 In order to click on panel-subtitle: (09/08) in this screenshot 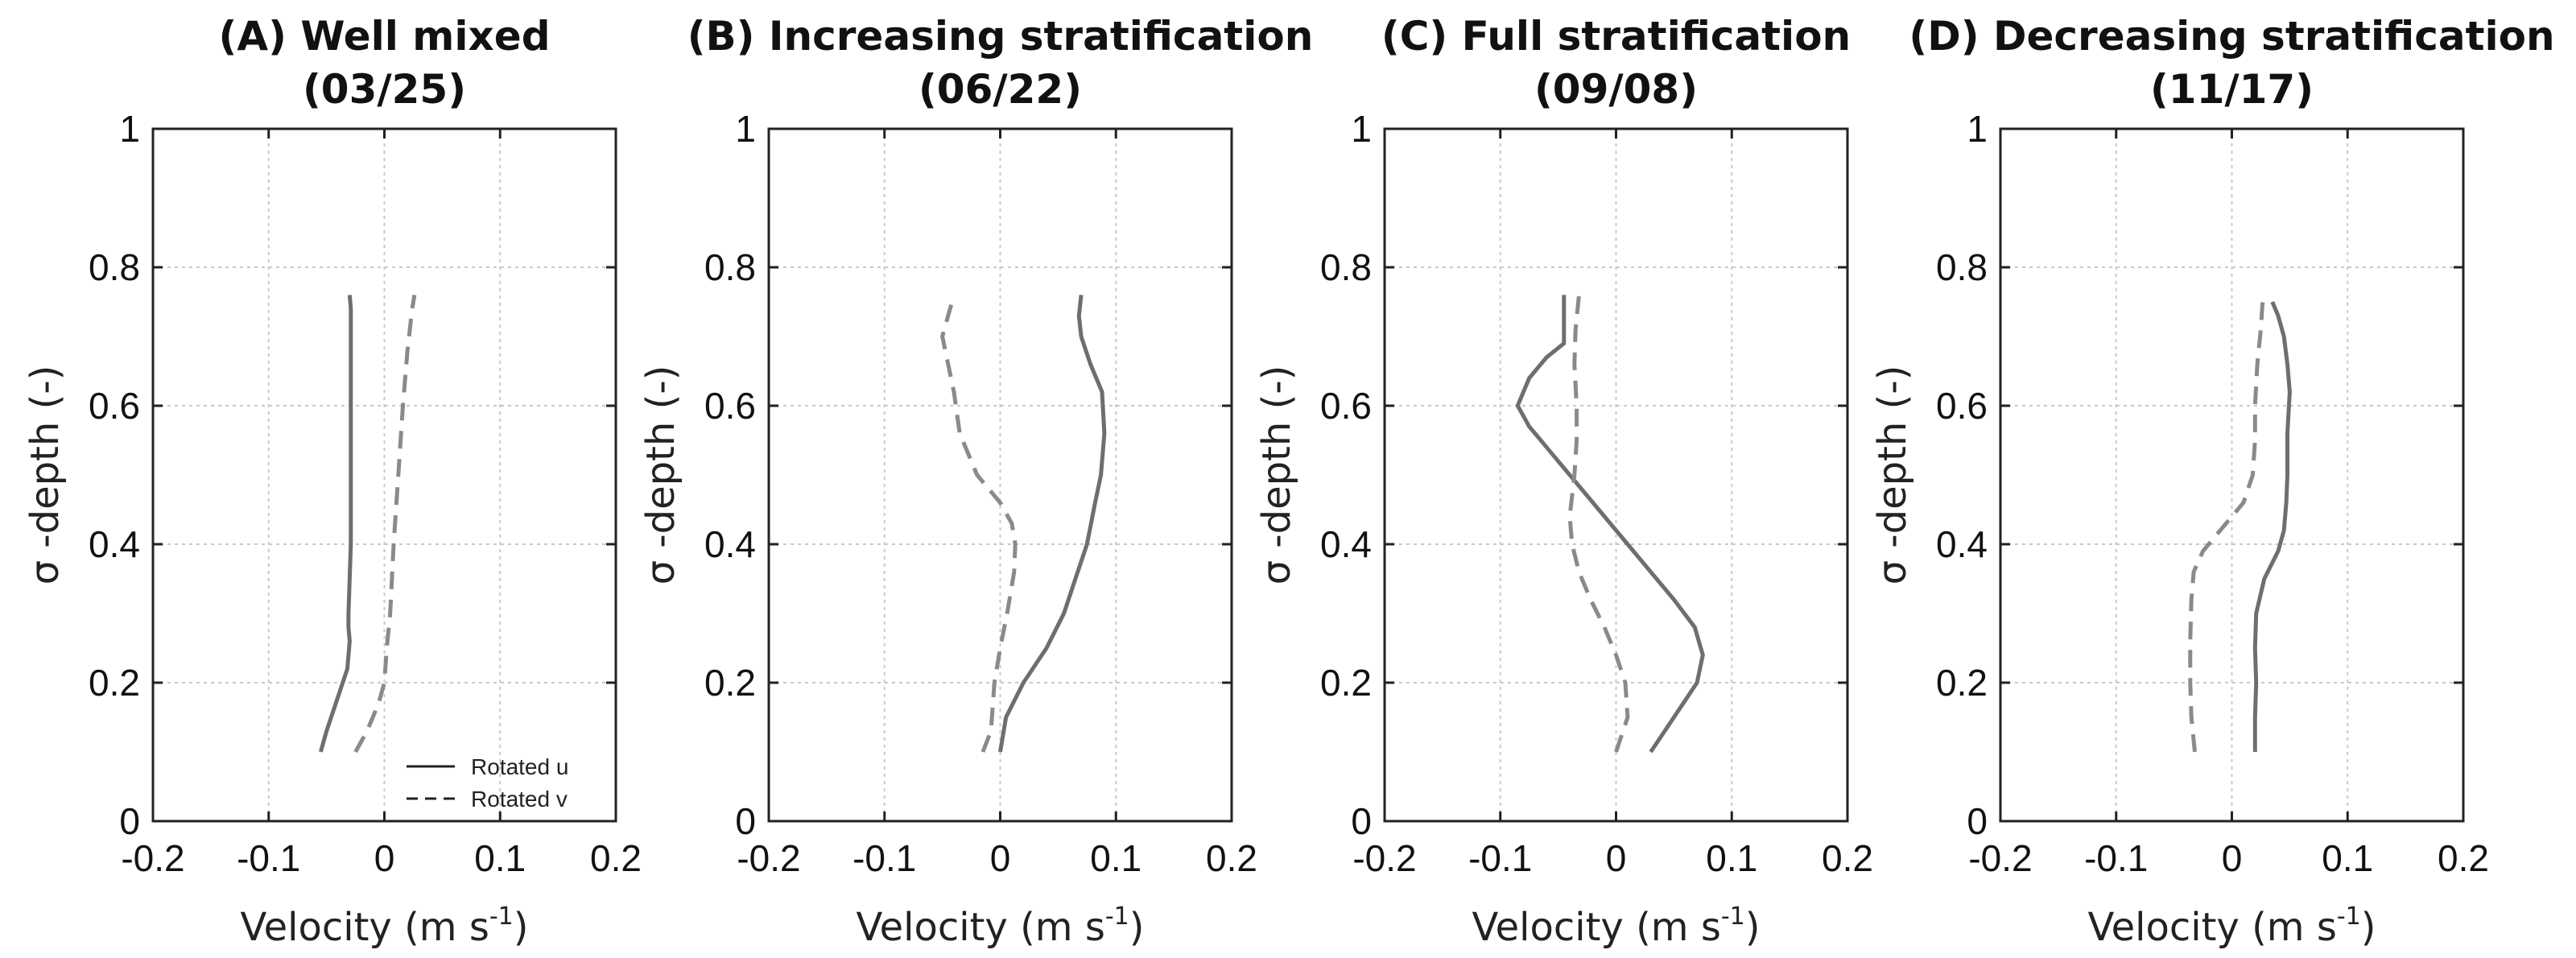, I will do `click(1616, 89)`.